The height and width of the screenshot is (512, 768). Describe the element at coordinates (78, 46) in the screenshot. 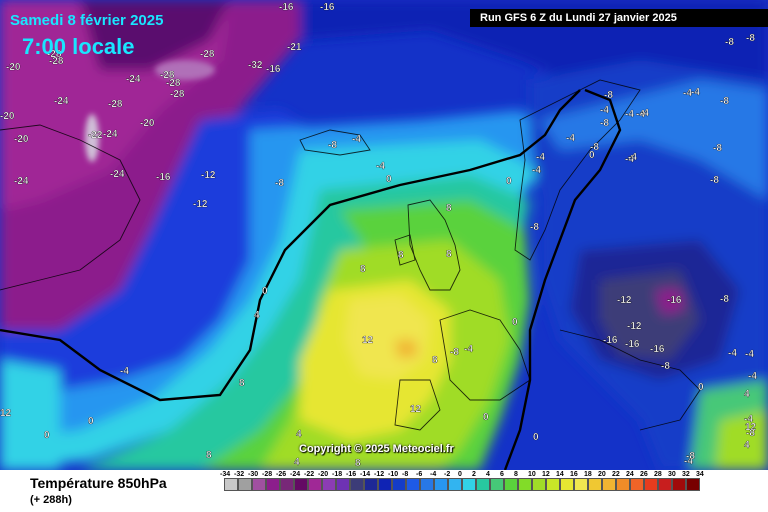

I see `forecast-local-time: 7:00 locale` at that location.